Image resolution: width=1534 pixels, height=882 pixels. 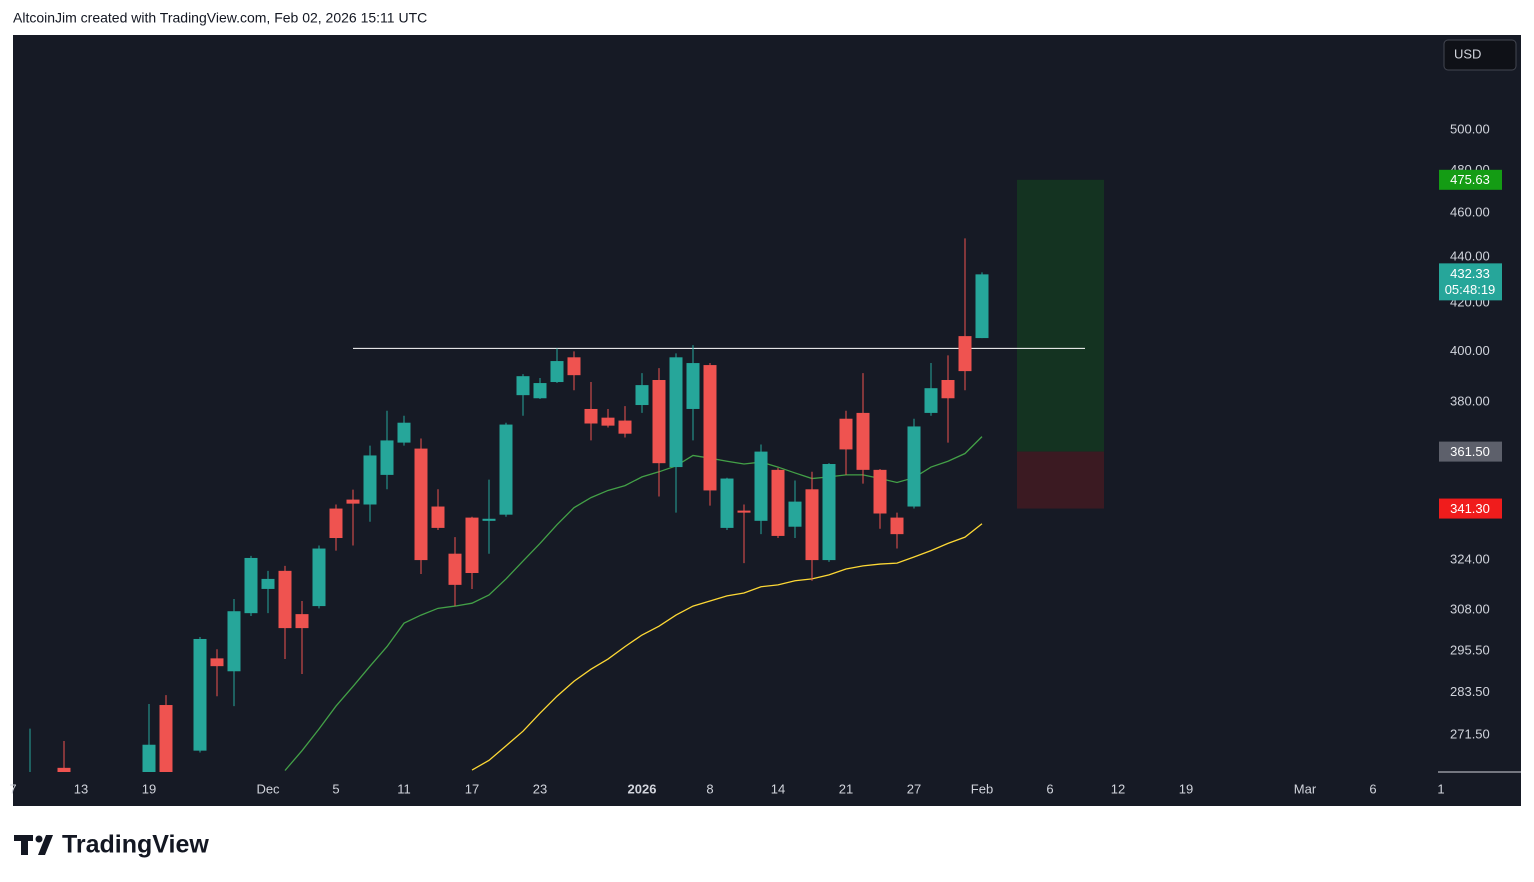 I want to click on last-price-badge, so click(x=1470, y=282).